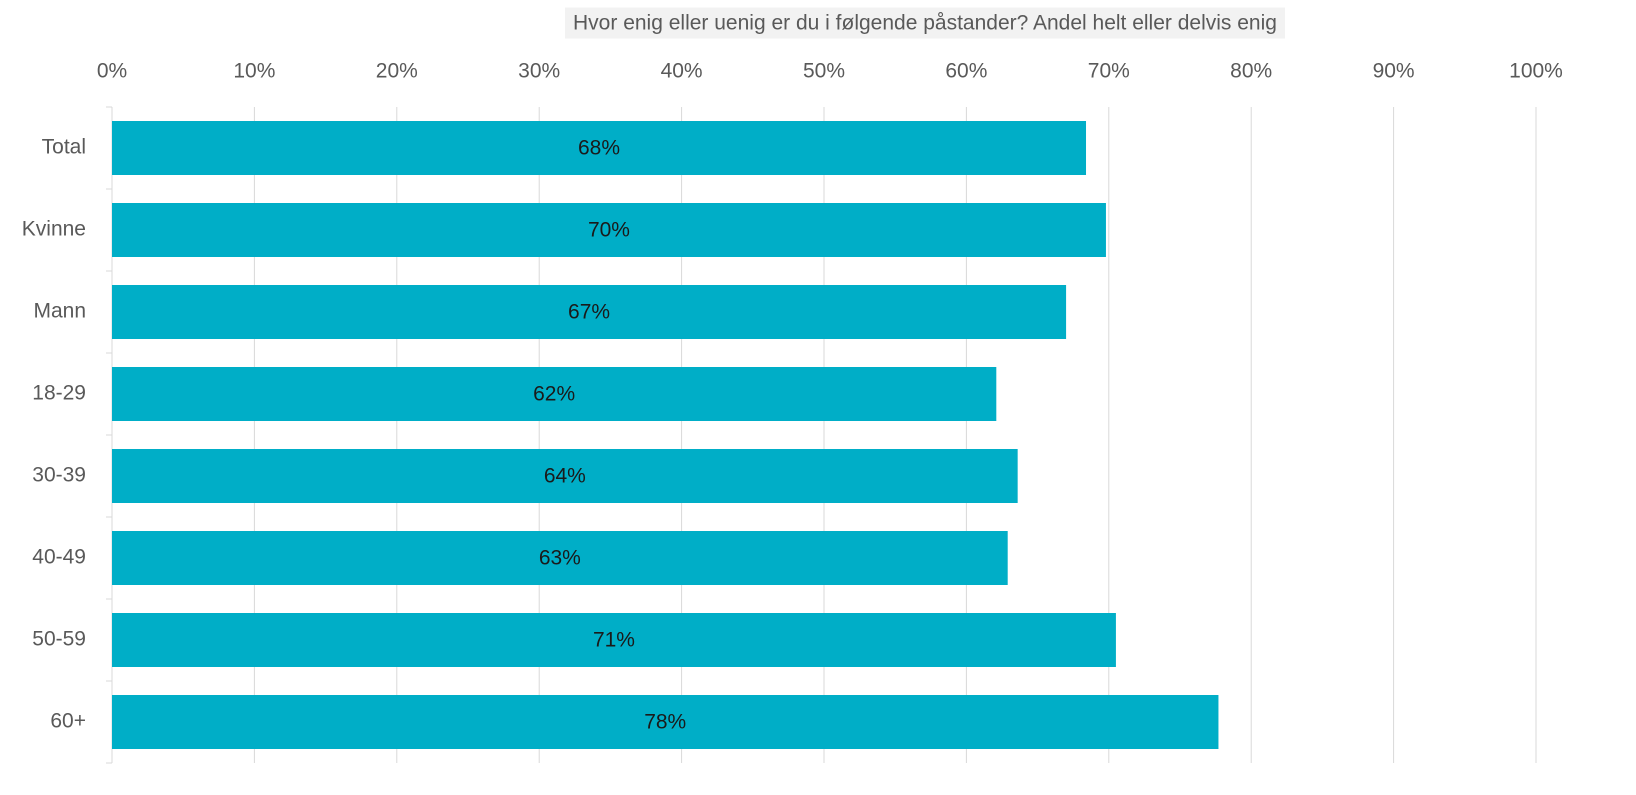  What do you see at coordinates (68, 721) in the screenshot?
I see `y-tick-label: 60+` at bounding box center [68, 721].